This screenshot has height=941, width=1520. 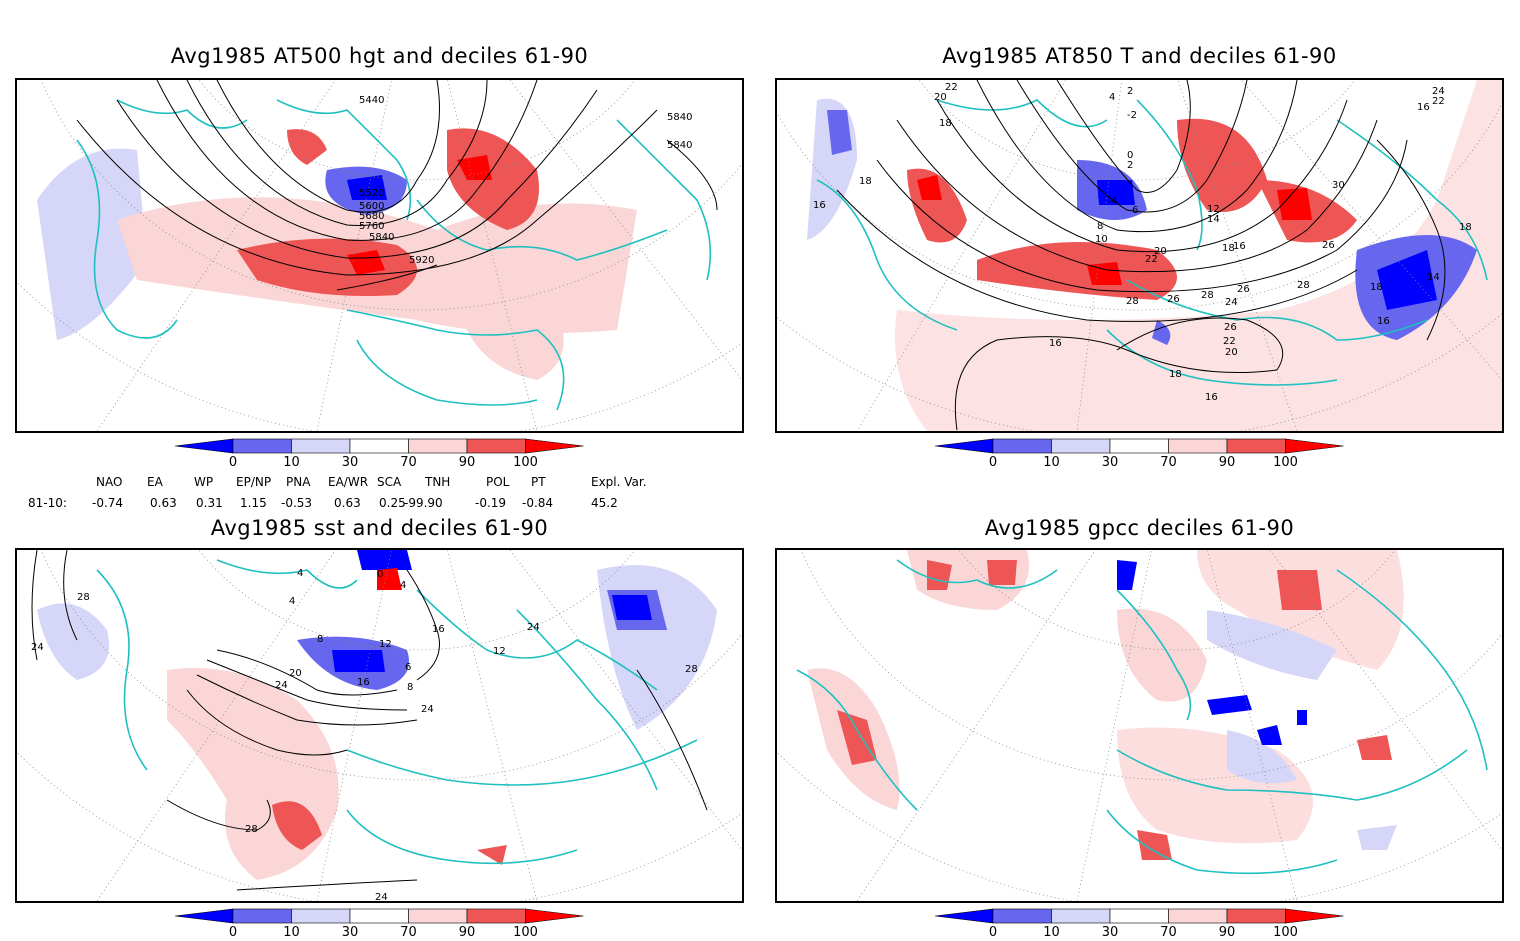 What do you see at coordinates (371, 100) in the screenshot?
I see `contour-label: 5440` at bounding box center [371, 100].